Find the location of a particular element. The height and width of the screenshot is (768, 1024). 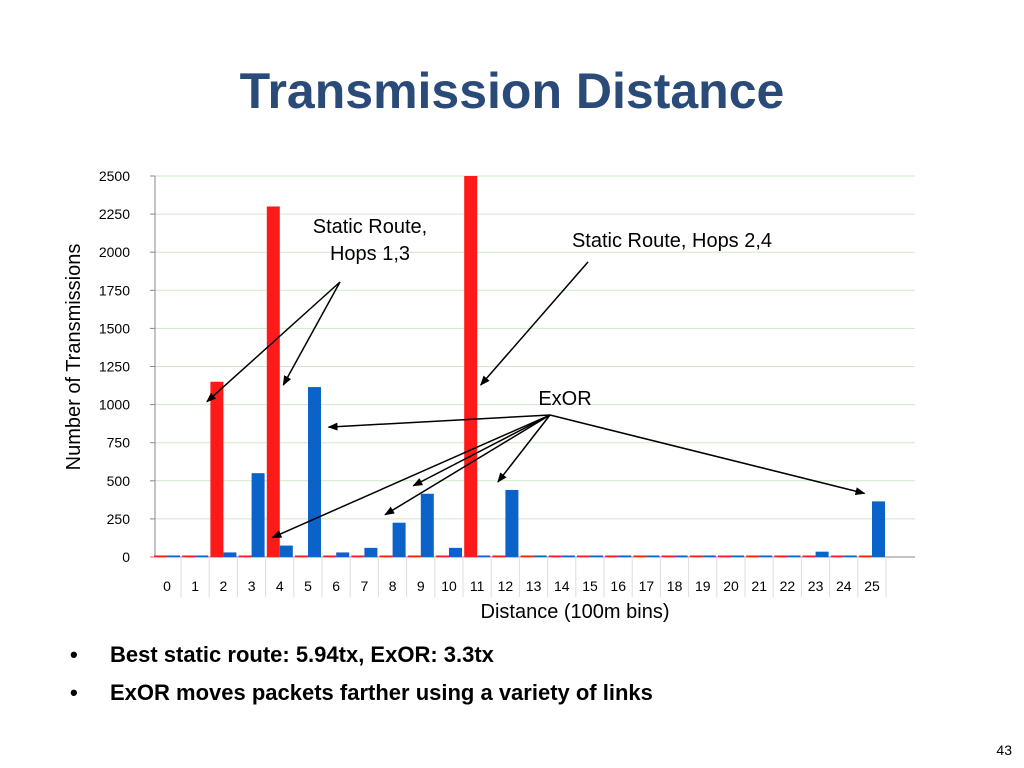

x-tick-label: 13 is located at coordinates (534, 586).